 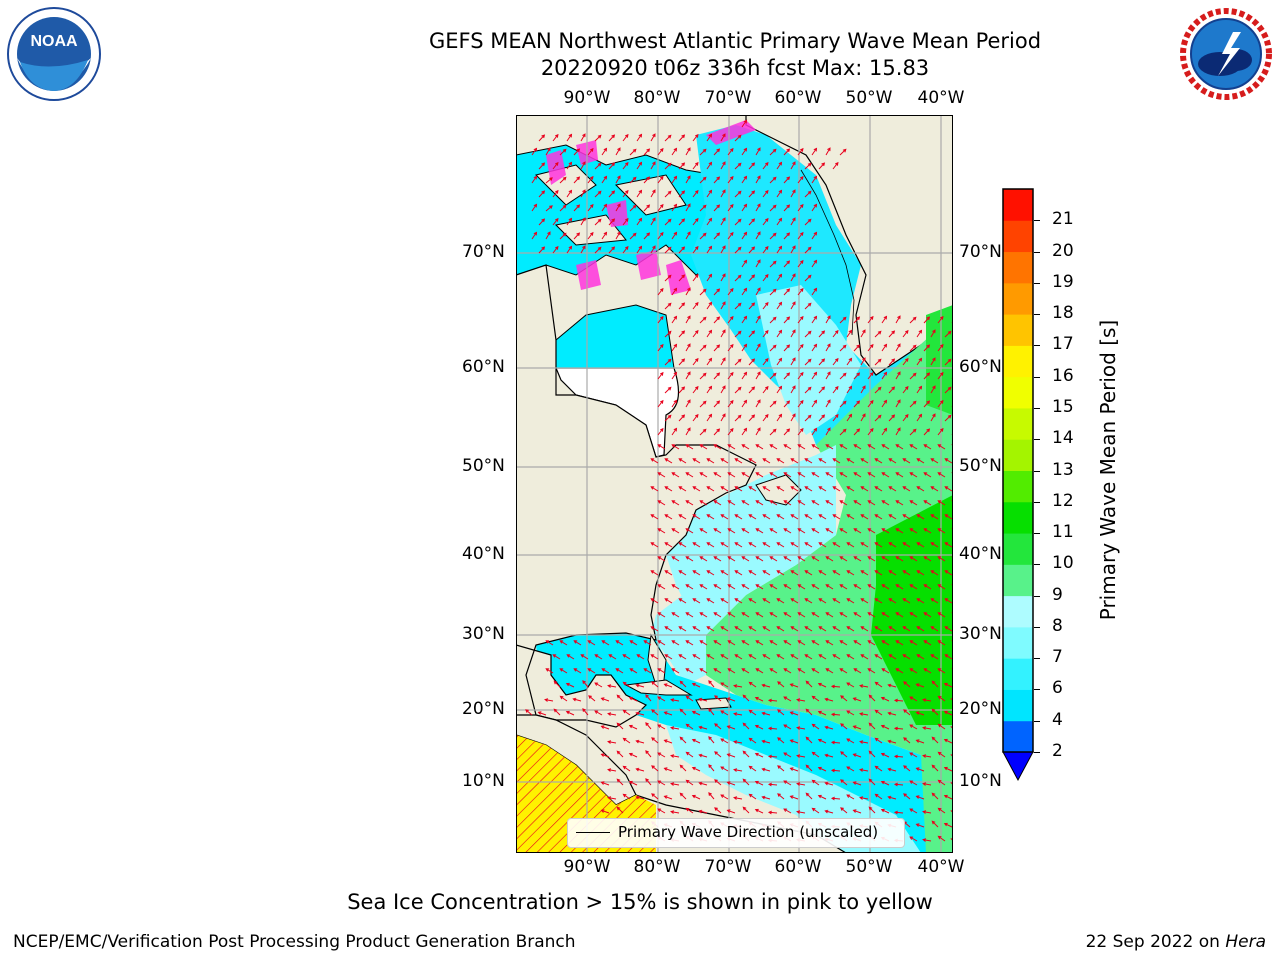 I want to click on lat-label-right-20n: 20°N, so click(x=980, y=709).